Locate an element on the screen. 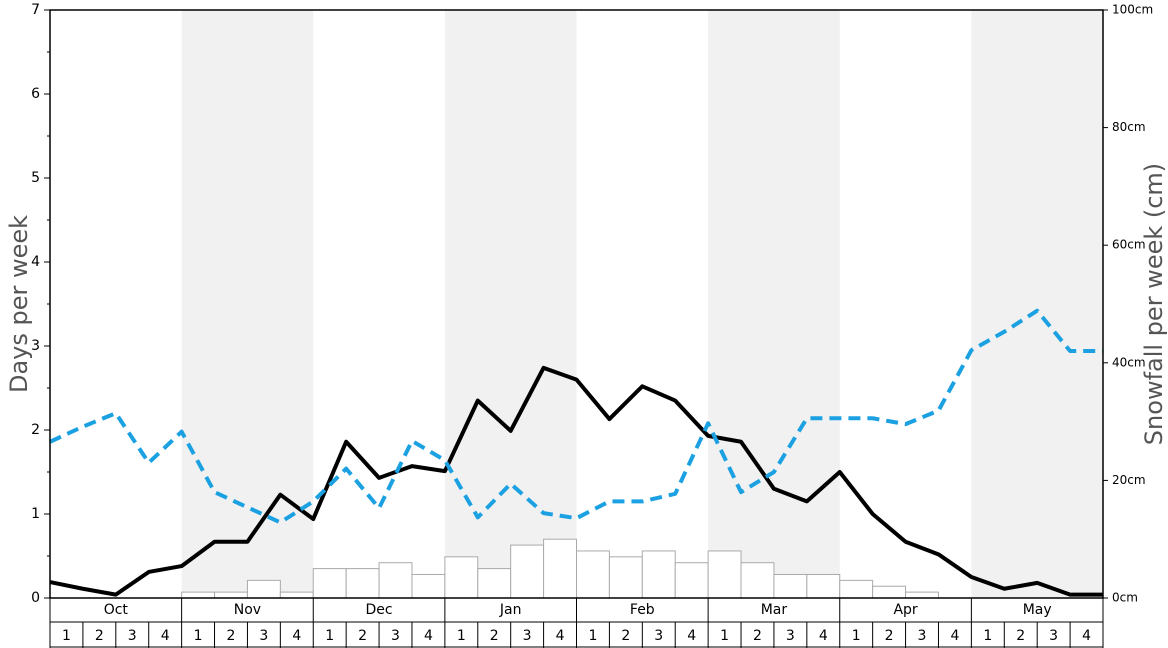 Image resolution: width=1168 pixels, height=648 pixels. y2-tick-label: 40cm is located at coordinates (1129, 362).